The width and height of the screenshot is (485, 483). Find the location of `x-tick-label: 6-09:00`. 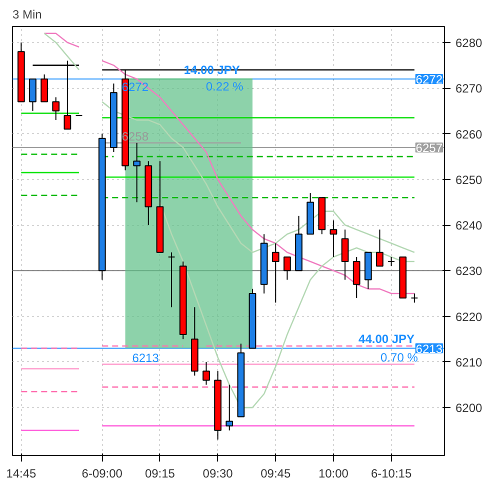

x-tick-label: 6-09:00 is located at coordinates (102, 473).